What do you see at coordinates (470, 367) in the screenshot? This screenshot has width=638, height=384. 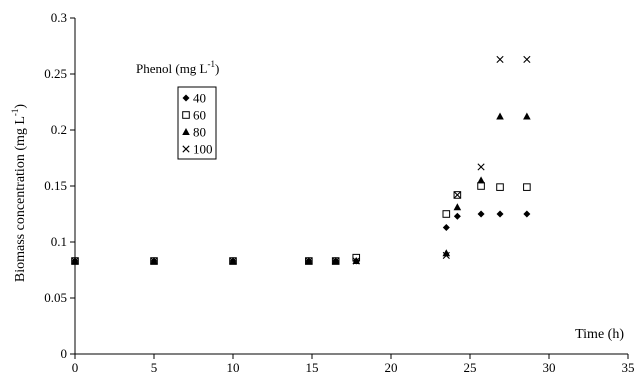 I see `x-tick-label: 25` at bounding box center [470, 367].